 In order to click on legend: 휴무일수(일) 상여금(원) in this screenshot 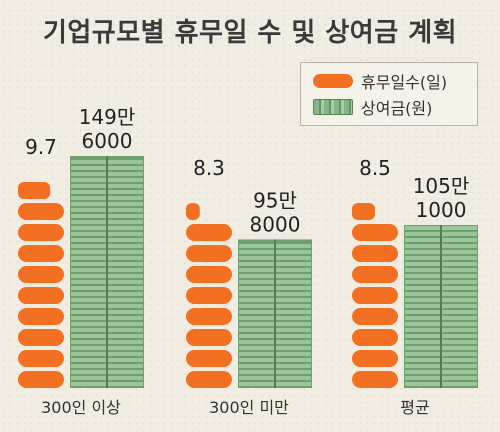, I will do `click(389, 94)`.